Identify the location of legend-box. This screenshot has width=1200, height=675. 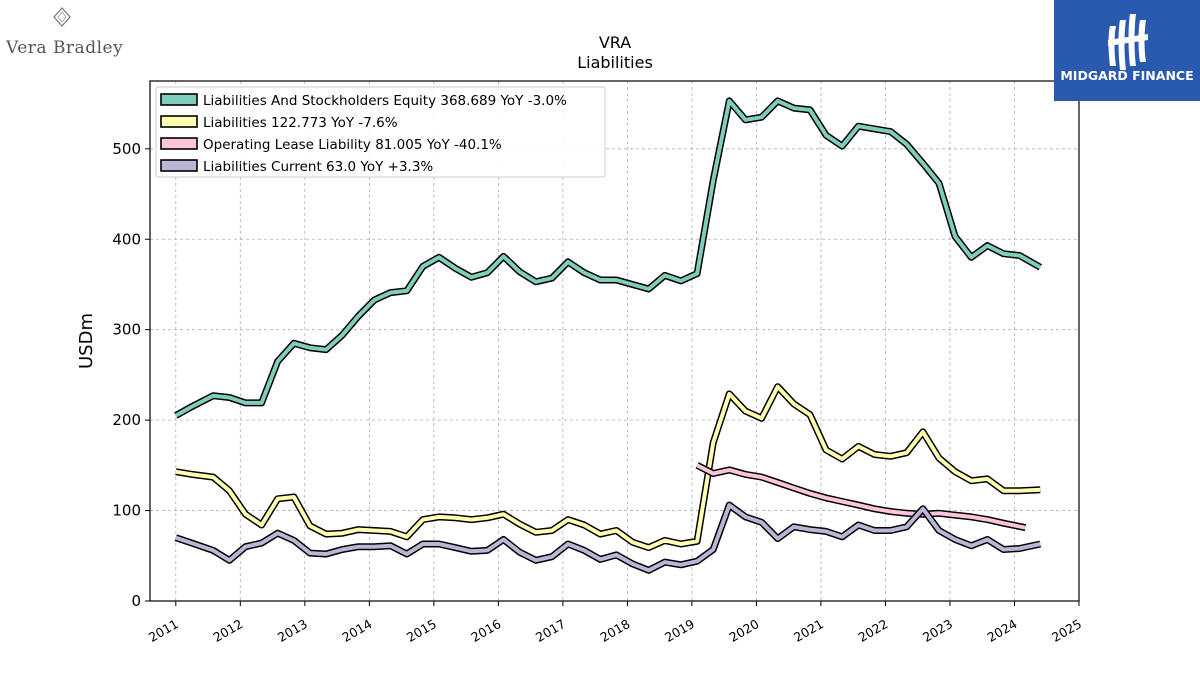
(380, 132).